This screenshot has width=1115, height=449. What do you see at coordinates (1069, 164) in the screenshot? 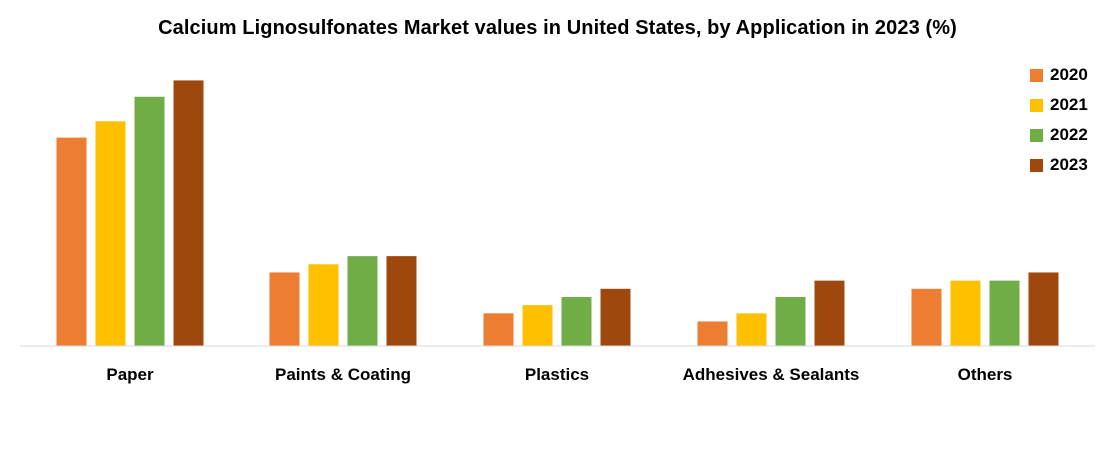
I see `legend-label: 2023` at bounding box center [1069, 164].